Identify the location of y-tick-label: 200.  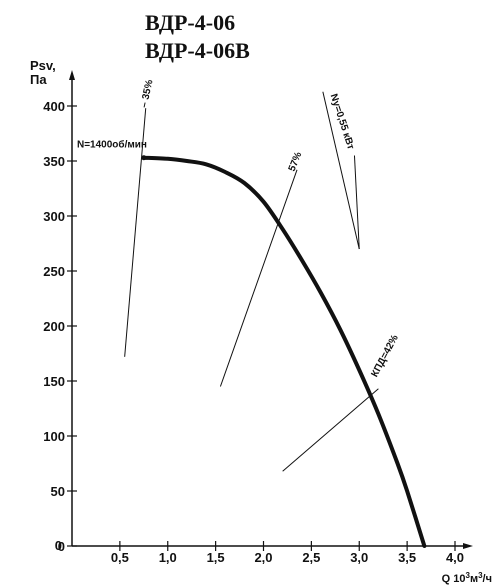
(54, 326).